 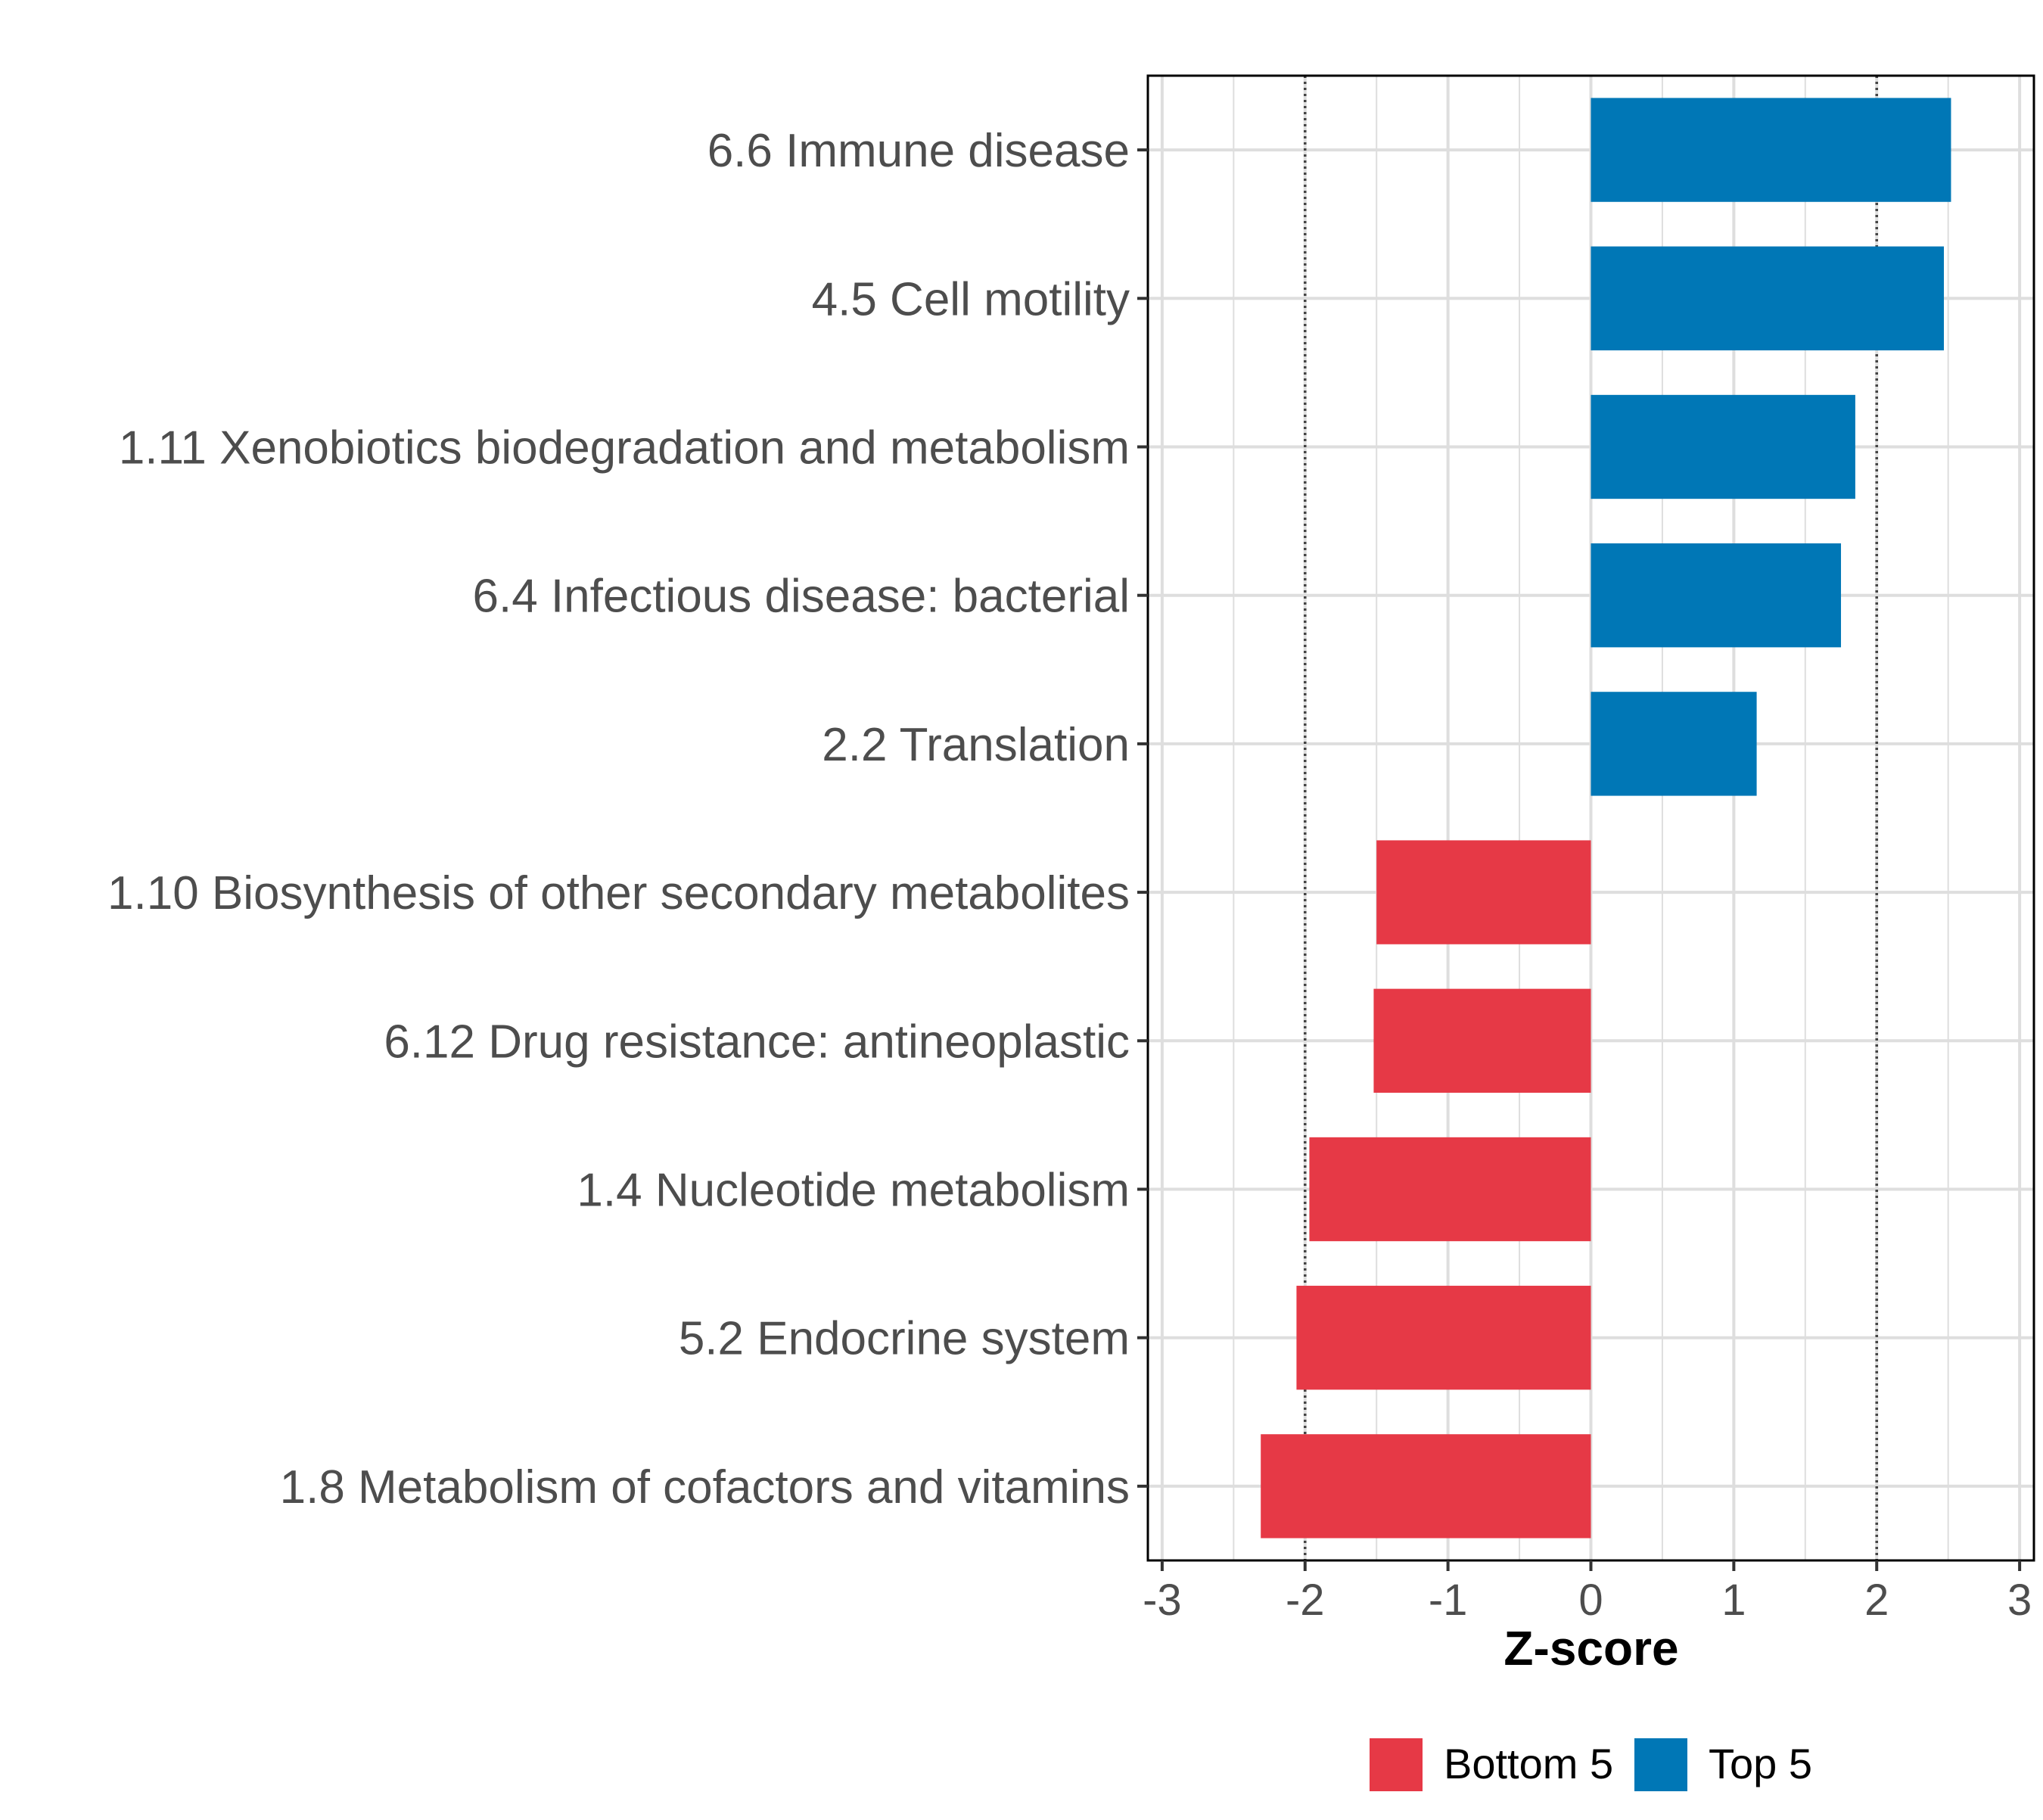 I want to click on y-tick-label: 5.2 Endocrine system, so click(x=905, y=1339).